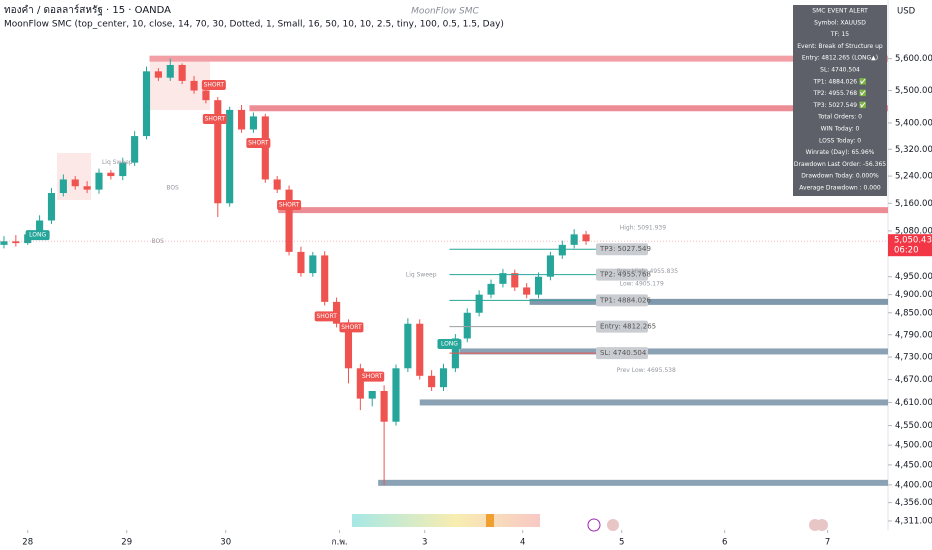 The height and width of the screenshot is (550, 932). What do you see at coordinates (913, 177) in the screenshot?
I see `y-tick-label: 5,240.000` at bounding box center [913, 177].